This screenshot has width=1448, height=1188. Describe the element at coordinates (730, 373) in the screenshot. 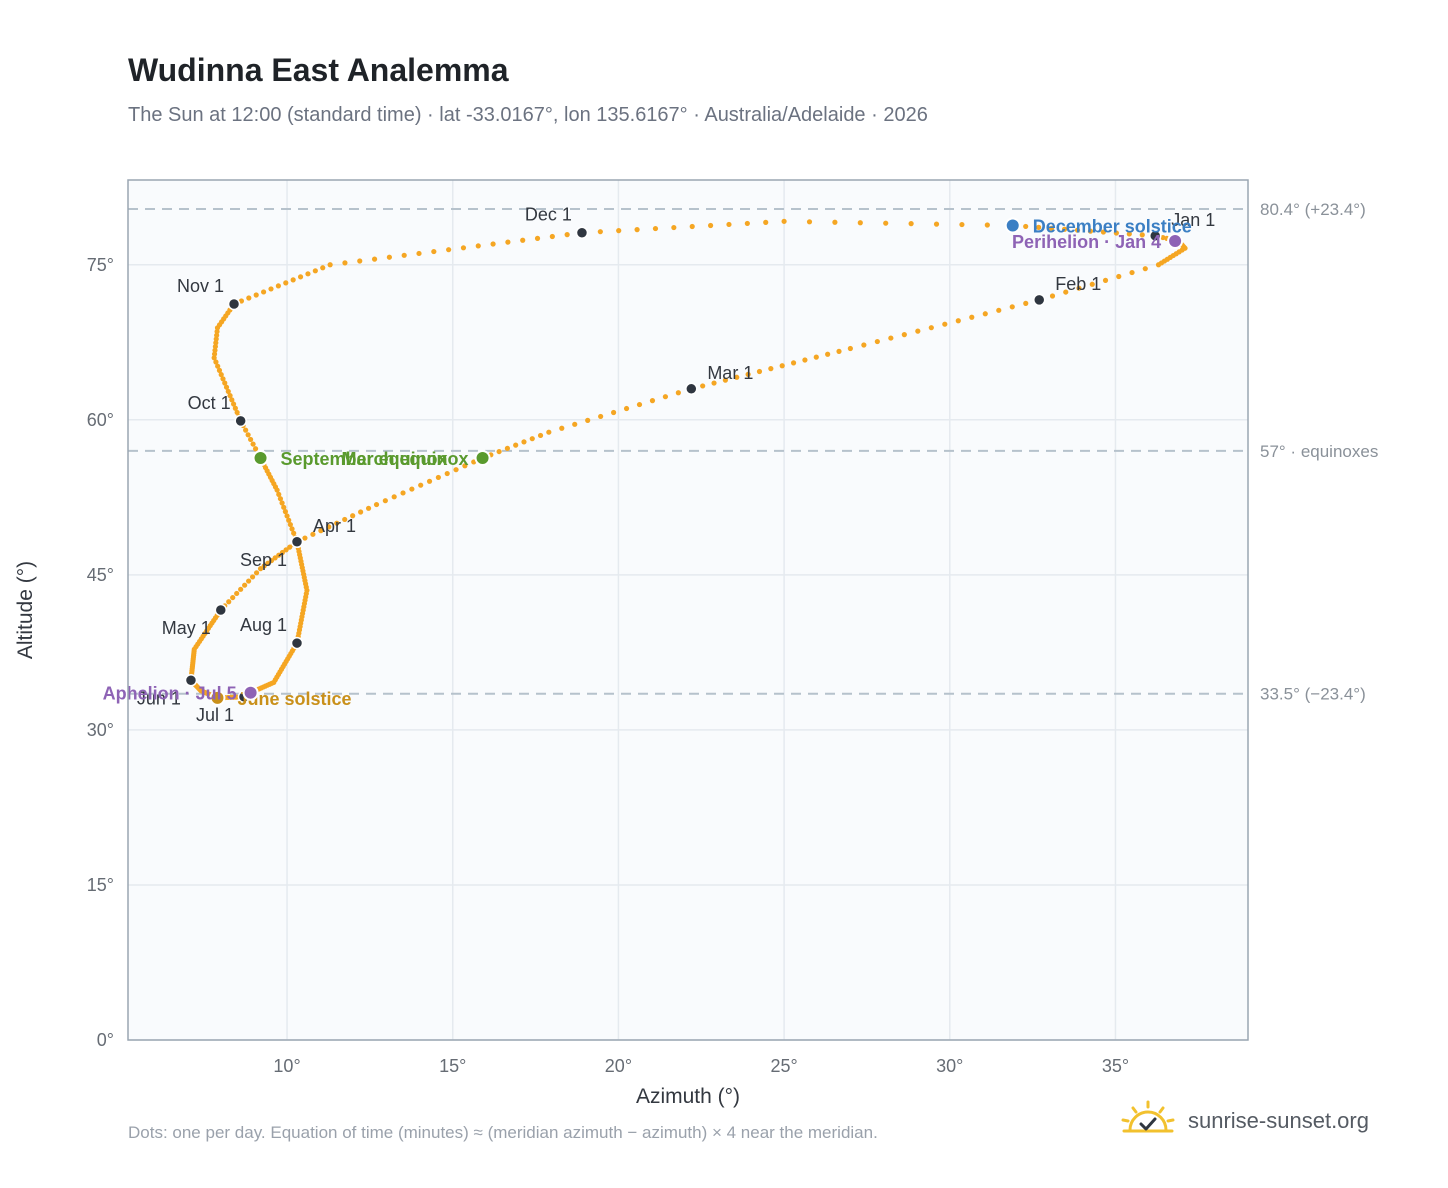

I see `month-label: Mar 1` at that location.